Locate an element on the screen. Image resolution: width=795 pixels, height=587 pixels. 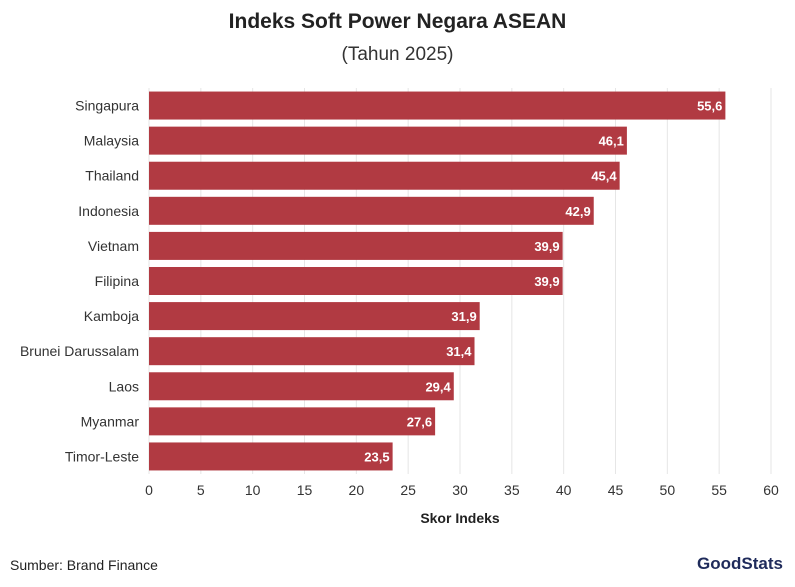
data-label: 31,4 is located at coordinates (459, 351).